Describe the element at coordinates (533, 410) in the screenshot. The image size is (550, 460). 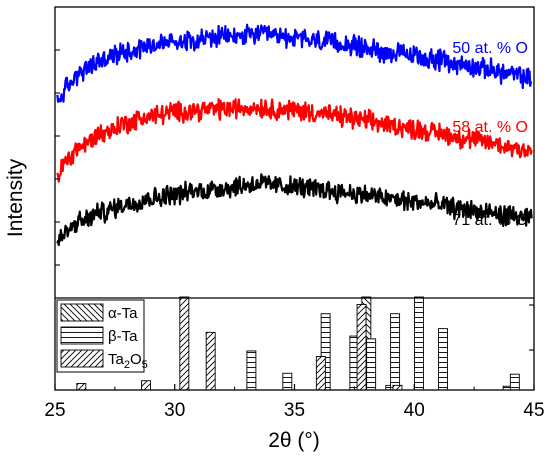
I see `x-tick-label: 45` at that location.